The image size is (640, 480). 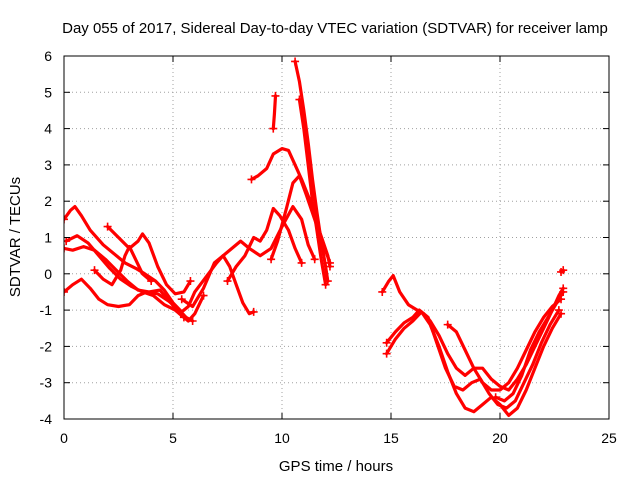 I want to click on series-arc-a12, so click(x=311, y=171).